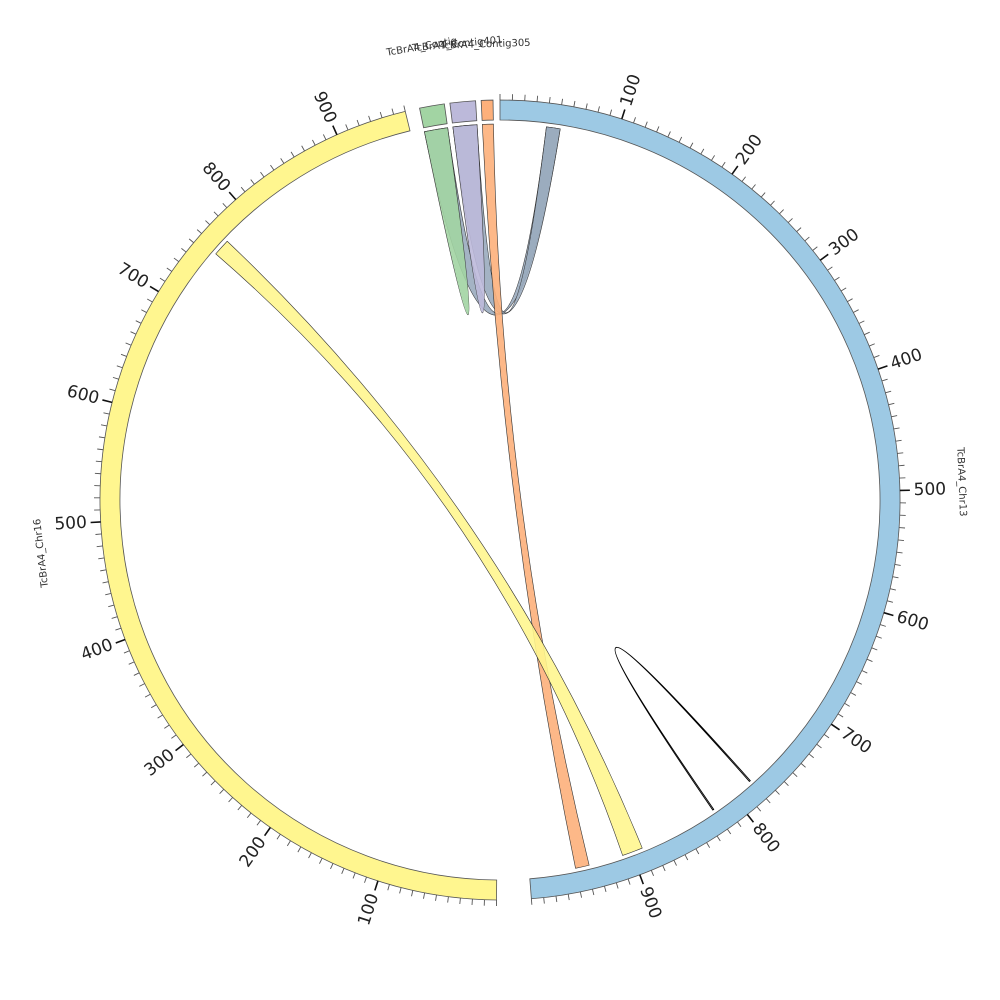 Image resolution: width=1000 pixels, height=1000 pixels. I want to click on tick-label-chr13-800: 800, so click(766, 838).